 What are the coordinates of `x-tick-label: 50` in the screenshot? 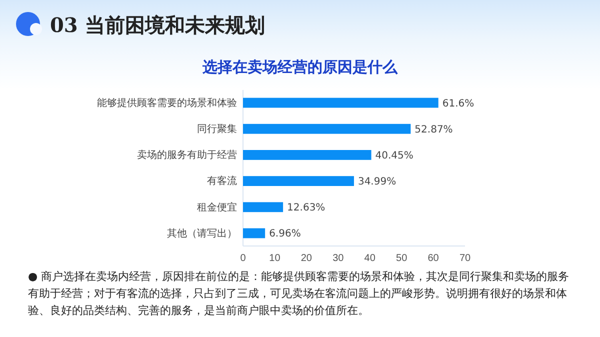 It's located at (402, 258).